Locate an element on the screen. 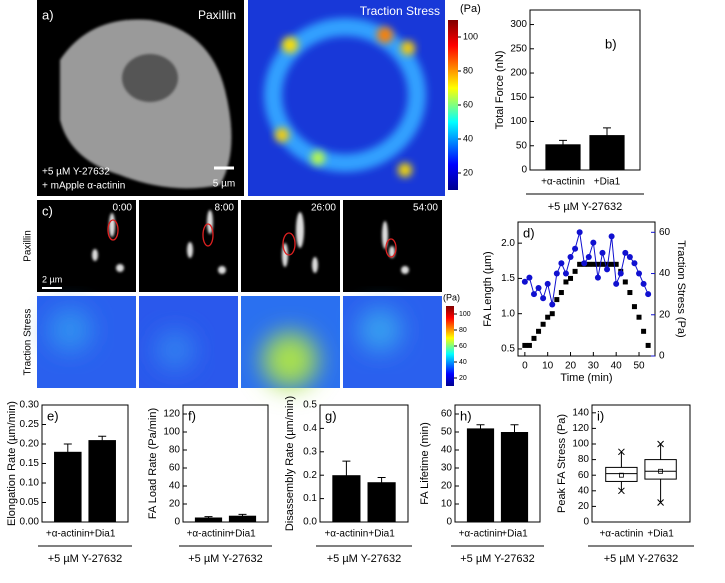 Image resolution: width=725 pixels, height=583 pixels. y-tick-label: 0.0 is located at coordinates (310, 522).